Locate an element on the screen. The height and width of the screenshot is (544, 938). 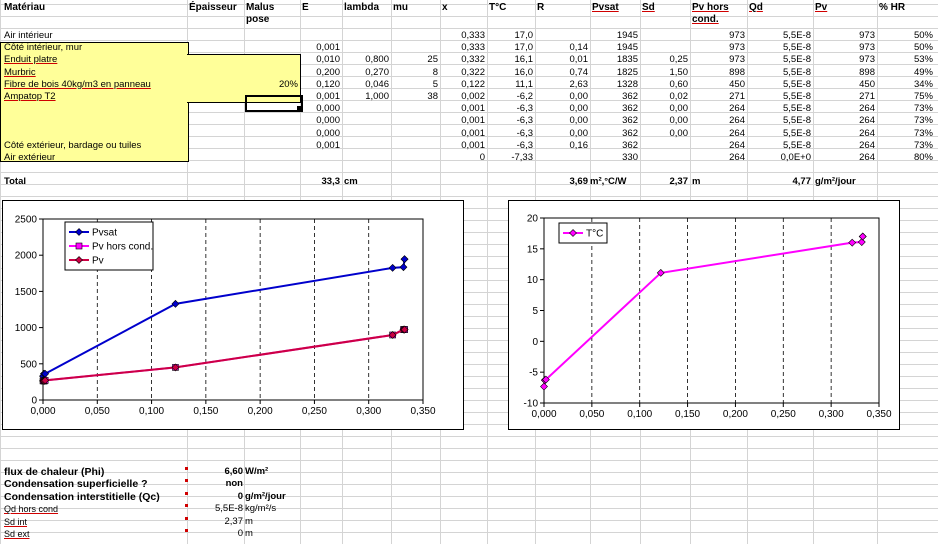
selected-cell is located at coordinates (274, 103).